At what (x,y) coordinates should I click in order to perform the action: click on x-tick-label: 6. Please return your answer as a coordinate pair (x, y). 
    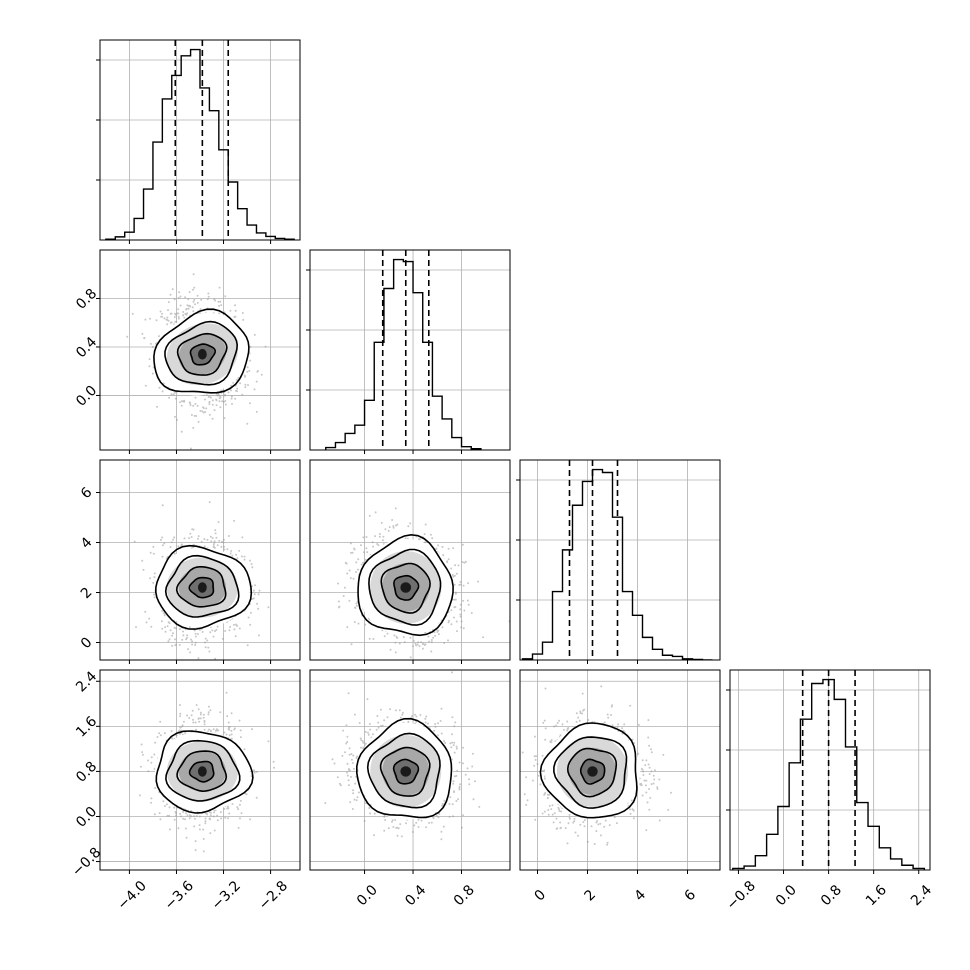
    Looking at the image, I should click on (691, 896).